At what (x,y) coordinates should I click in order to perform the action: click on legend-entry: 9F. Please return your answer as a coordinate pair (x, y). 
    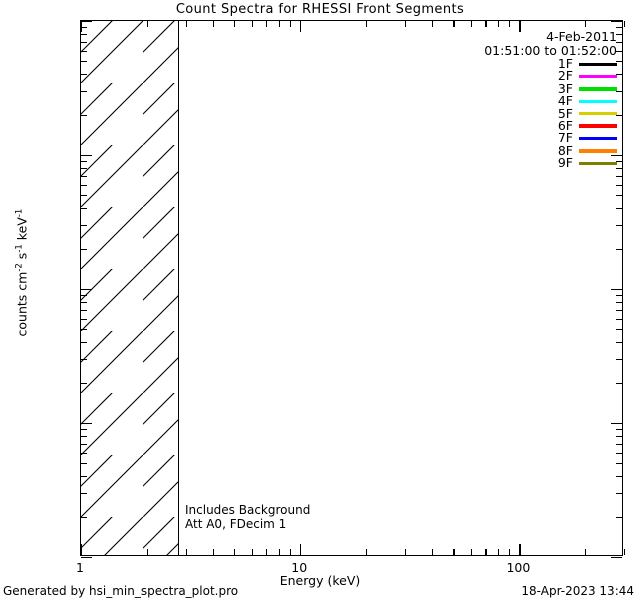
    Looking at the image, I should click on (532, 163).